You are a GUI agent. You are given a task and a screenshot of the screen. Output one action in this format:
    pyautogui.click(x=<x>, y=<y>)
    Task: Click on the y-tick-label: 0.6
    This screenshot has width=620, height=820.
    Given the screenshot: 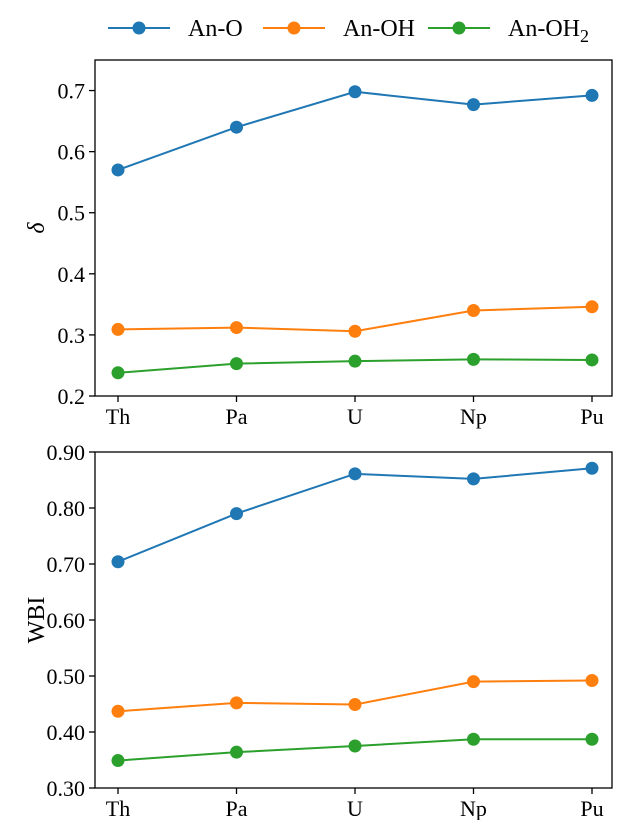 What is the action you would take?
    pyautogui.click(x=72, y=152)
    